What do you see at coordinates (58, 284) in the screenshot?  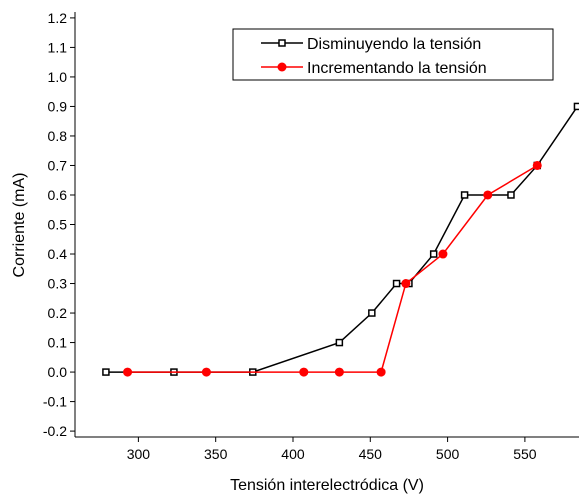 I see `y-tick-label: 0.3` at bounding box center [58, 284].